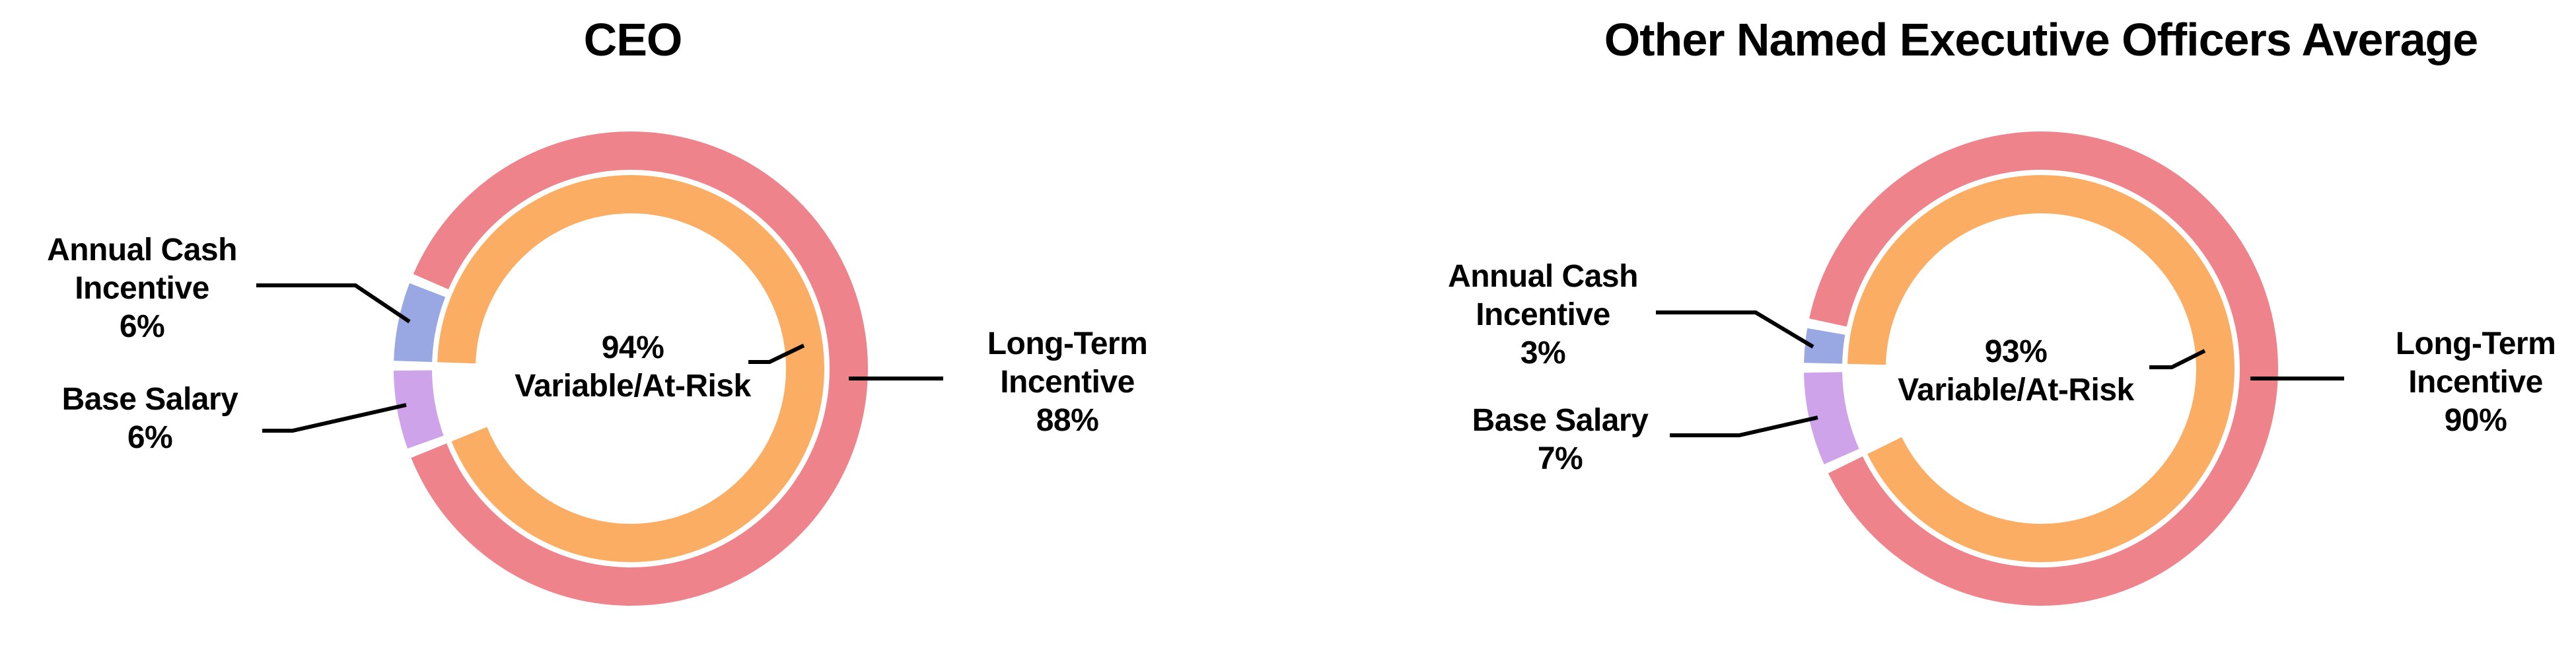 The height and width of the screenshot is (650, 2576). Describe the element at coordinates (2016, 371) in the screenshot. I see `label-center-variable-at-risk: 93% Variable/At-Risk` at that location.